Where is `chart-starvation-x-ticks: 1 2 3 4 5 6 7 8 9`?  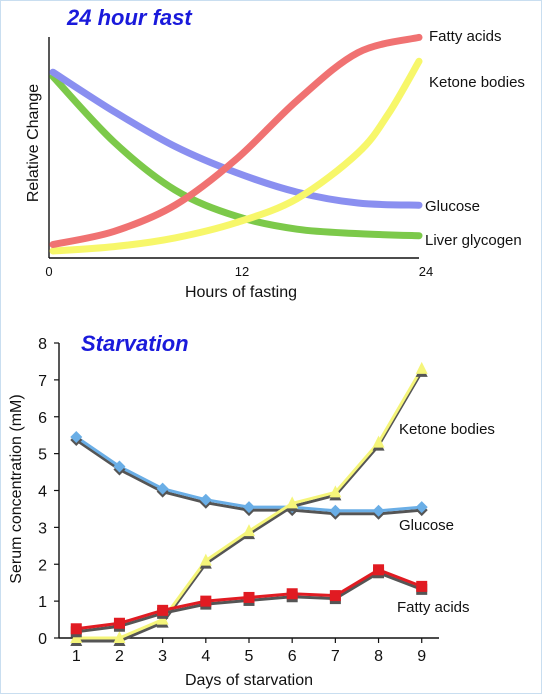
chart-starvation-x-ticks: 1 2 3 4 5 6 7 8 9 is located at coordinates (249, 651).